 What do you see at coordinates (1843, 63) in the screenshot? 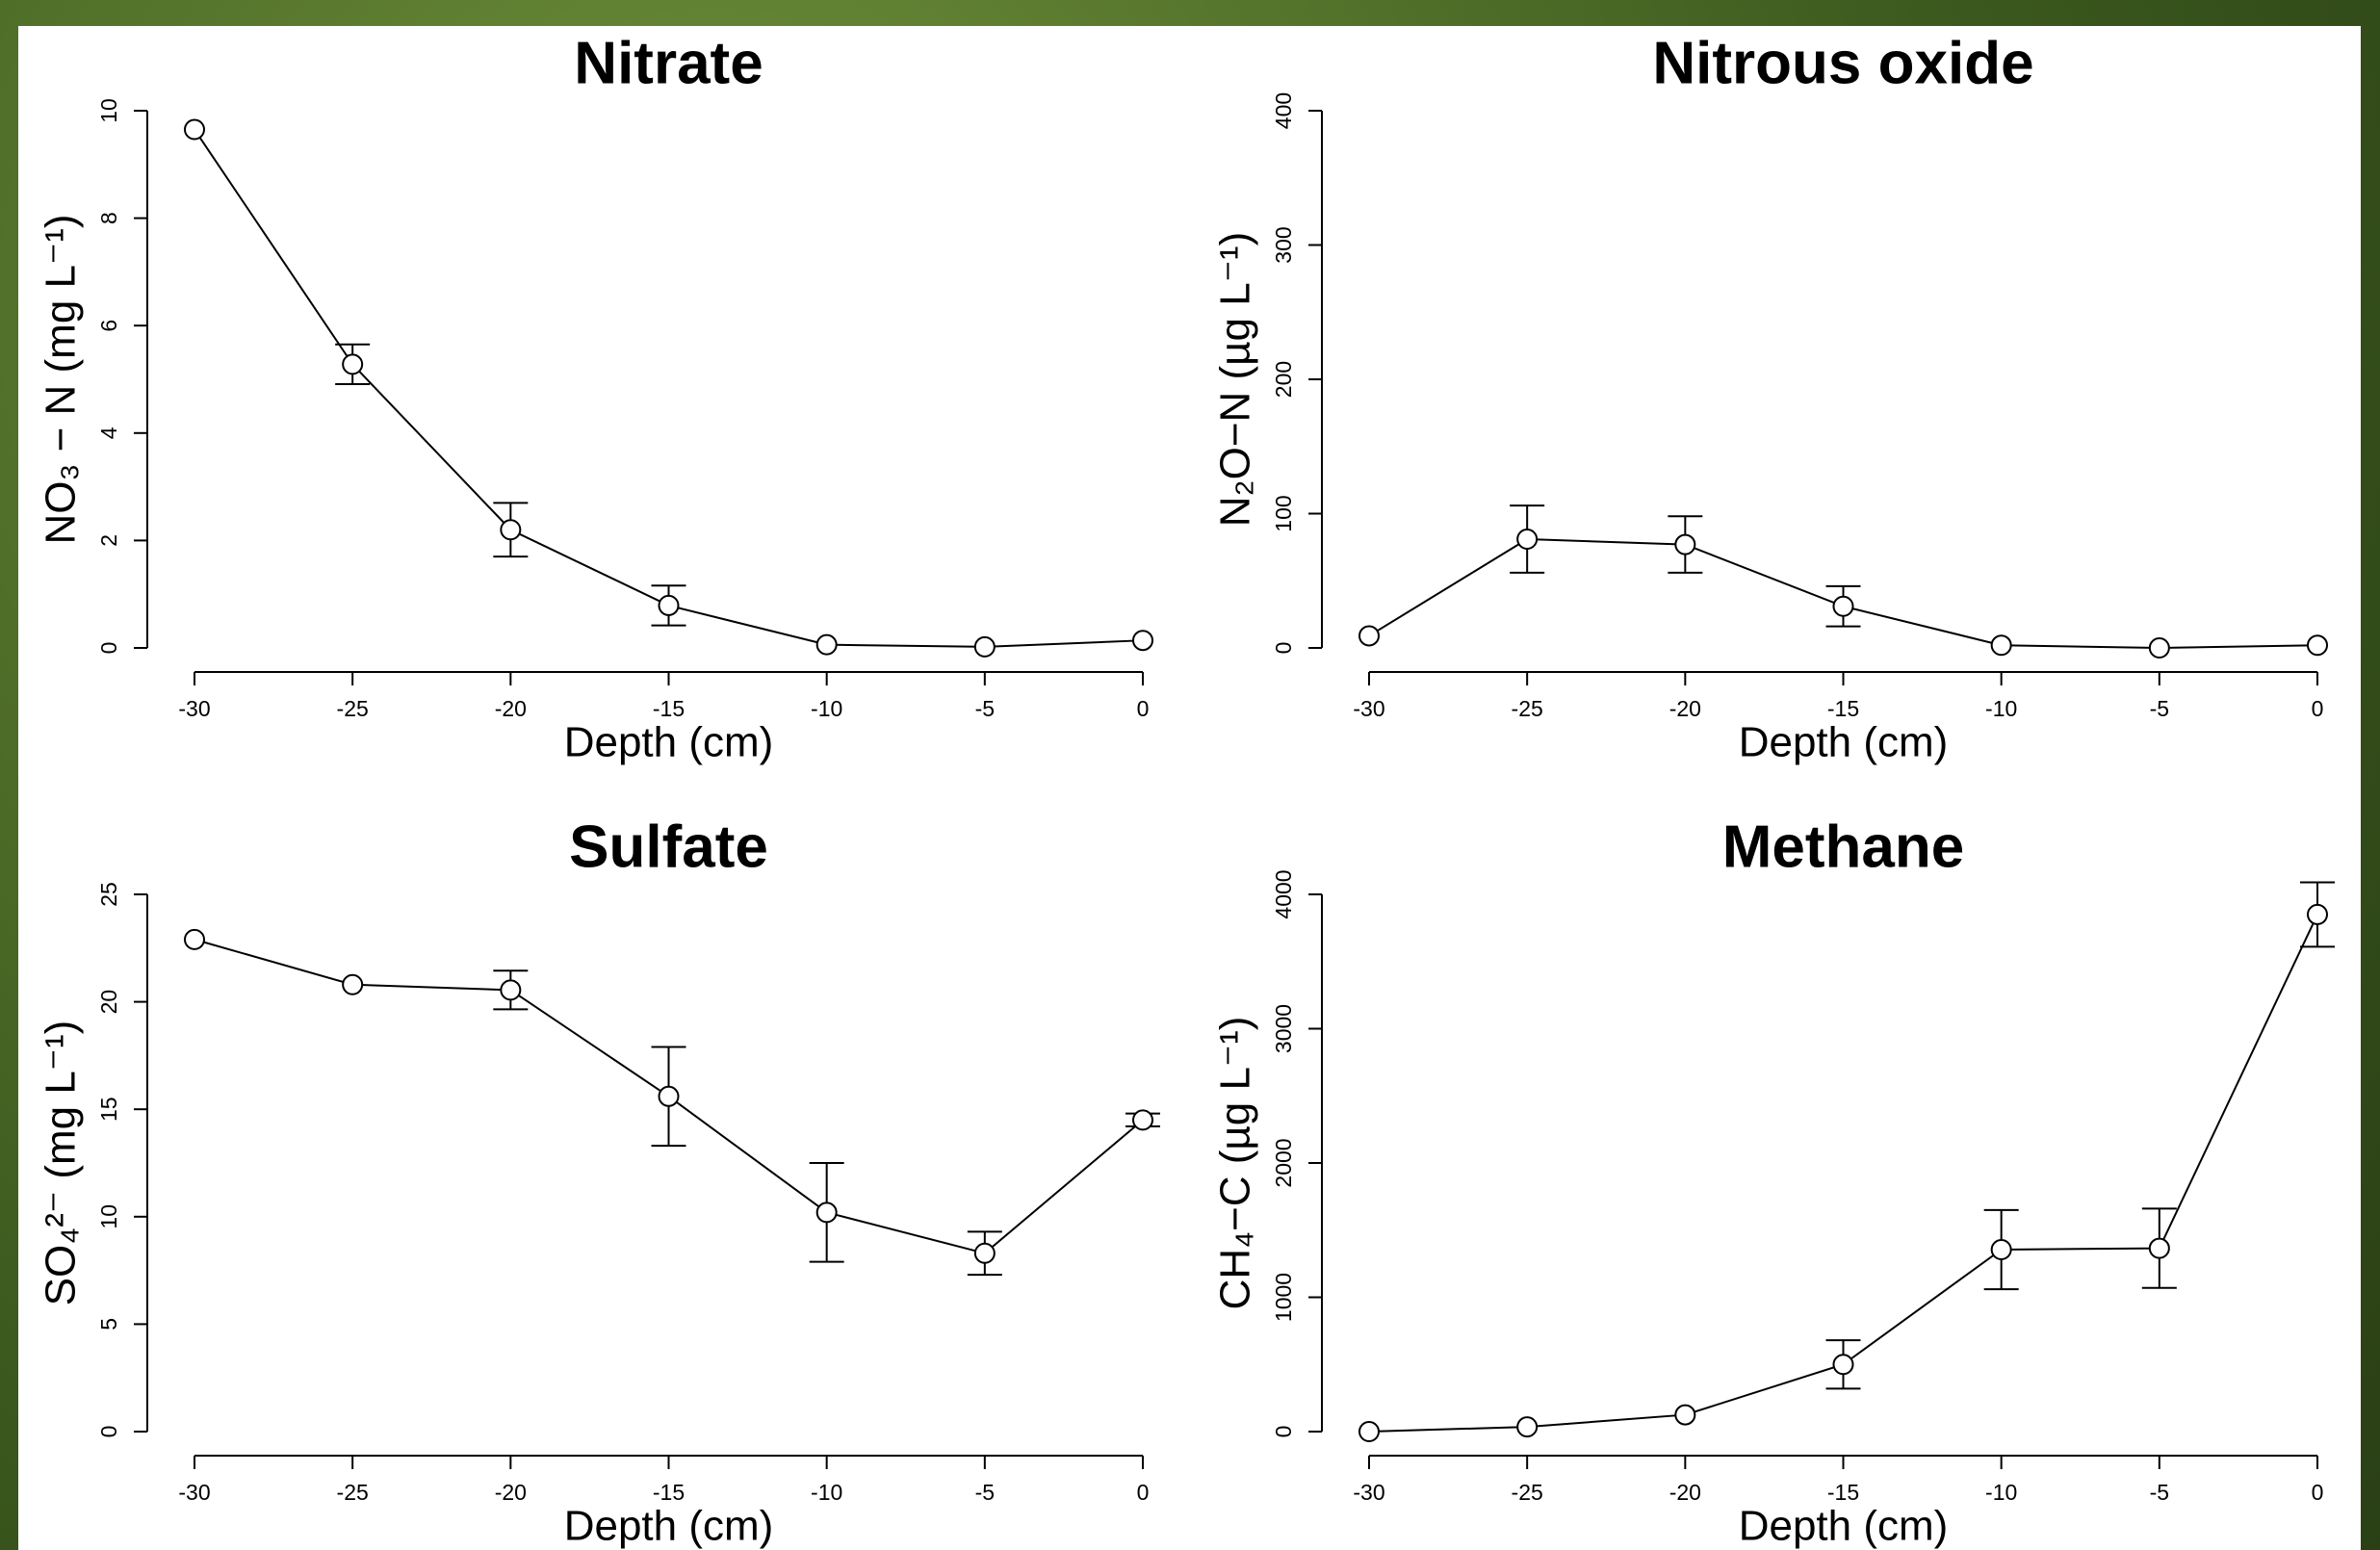
I see `chart-title: Nitrous oxide` at bounding box center [1843, 63].